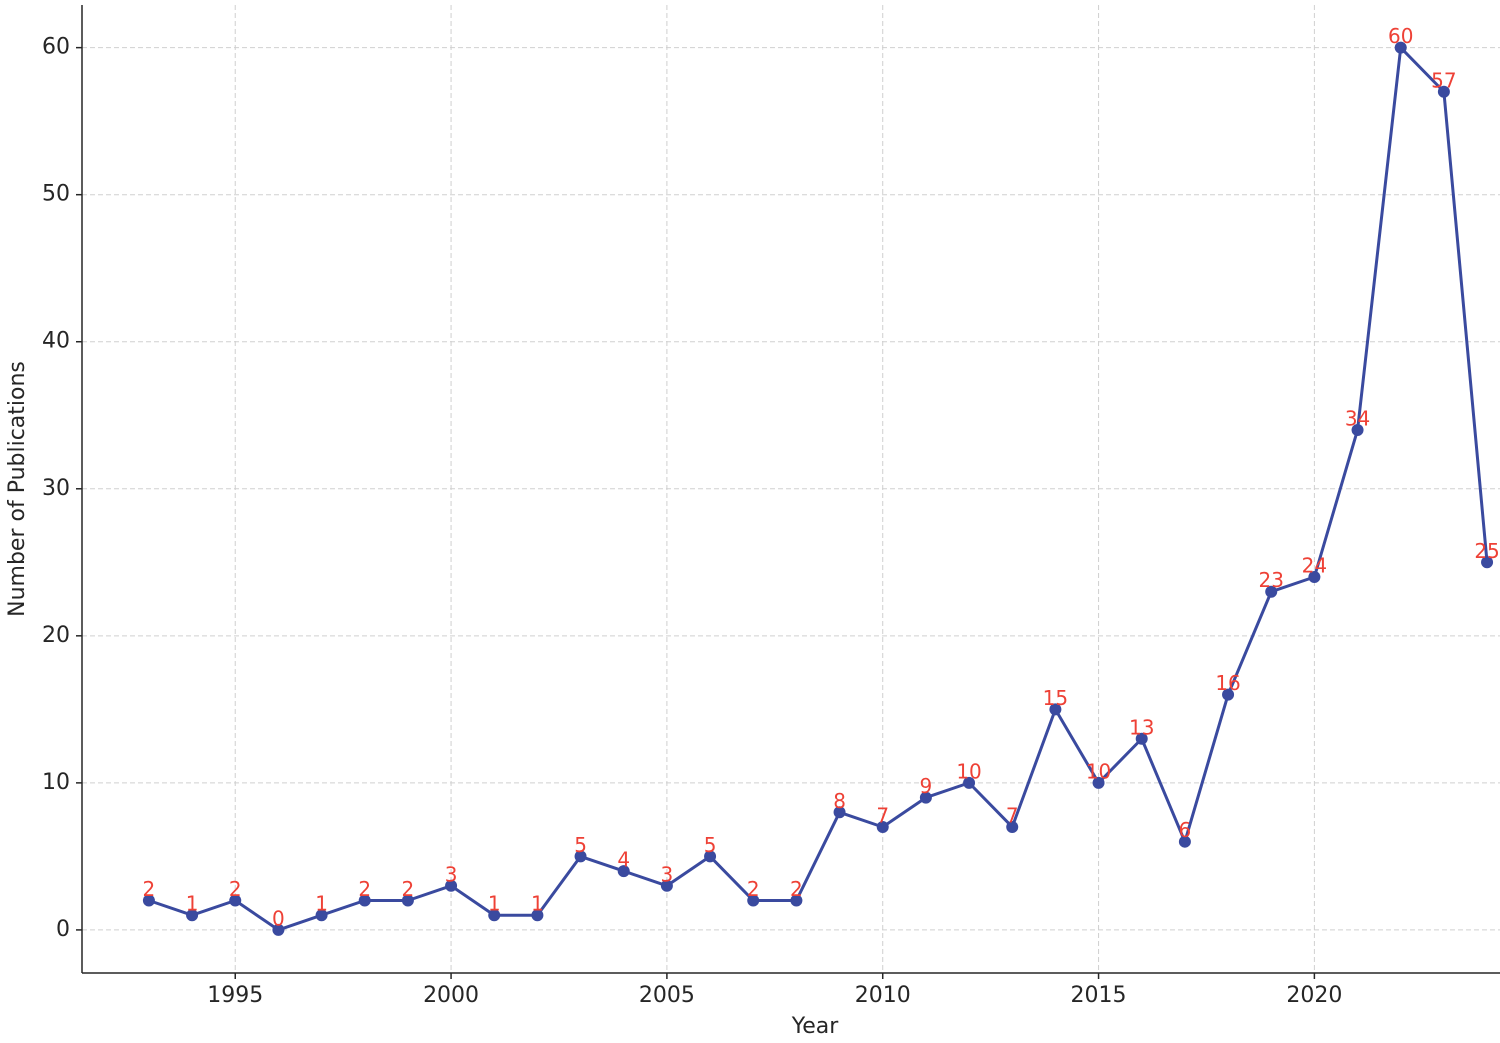  What do you see at coordinates (1486, 551) in the screenshot?
I see `data-label: 25` at bounding box center [1486, 551].